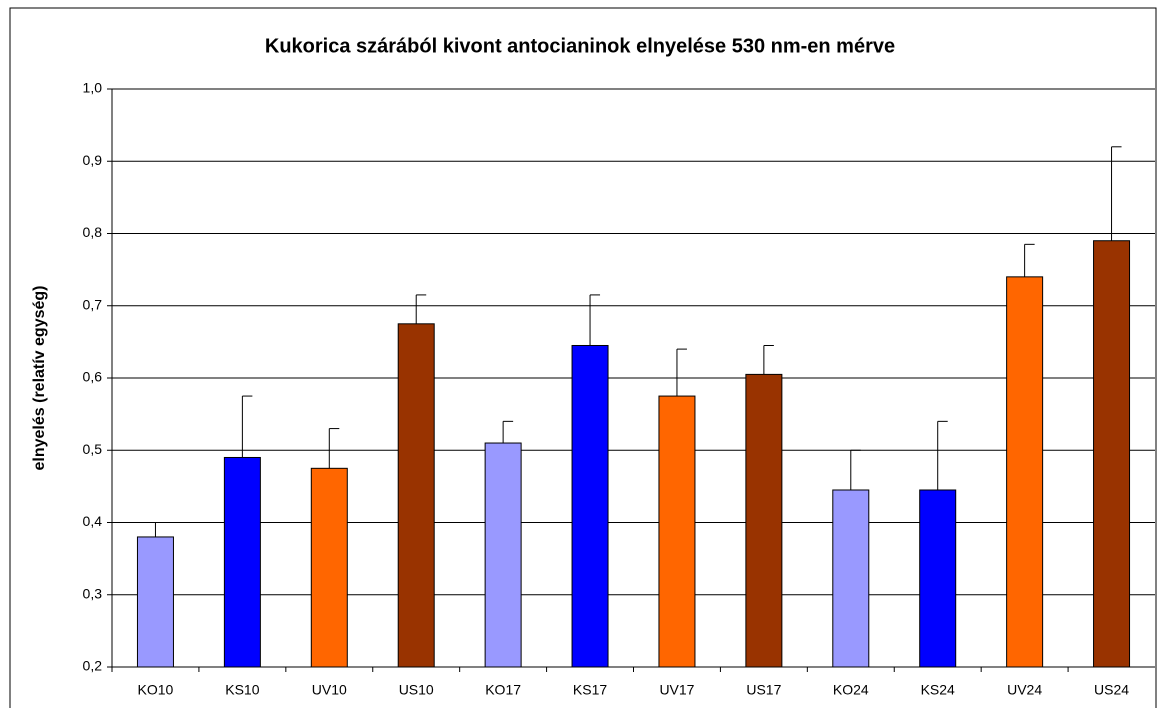  What do you see at coordinates (242, 690) in the screenshot?
I see `x-tick-label: KS10` at bounding box center [242, 690].